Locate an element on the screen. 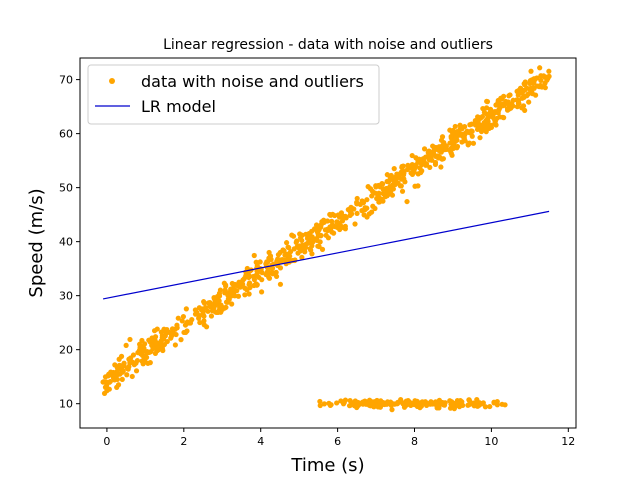 The image size is (640, 484). regression-line-layer is located at coordinates (326, 255).